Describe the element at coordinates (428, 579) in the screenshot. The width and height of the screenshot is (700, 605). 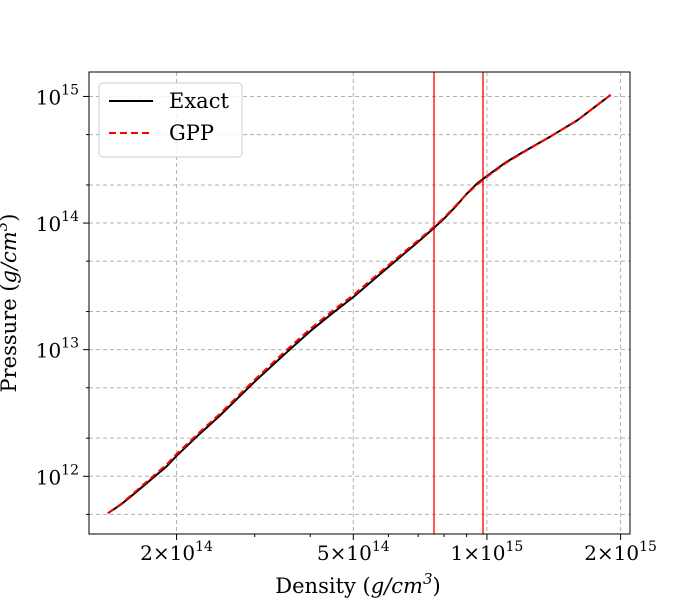
I see `x-axis-title-exp: 3` at that location.